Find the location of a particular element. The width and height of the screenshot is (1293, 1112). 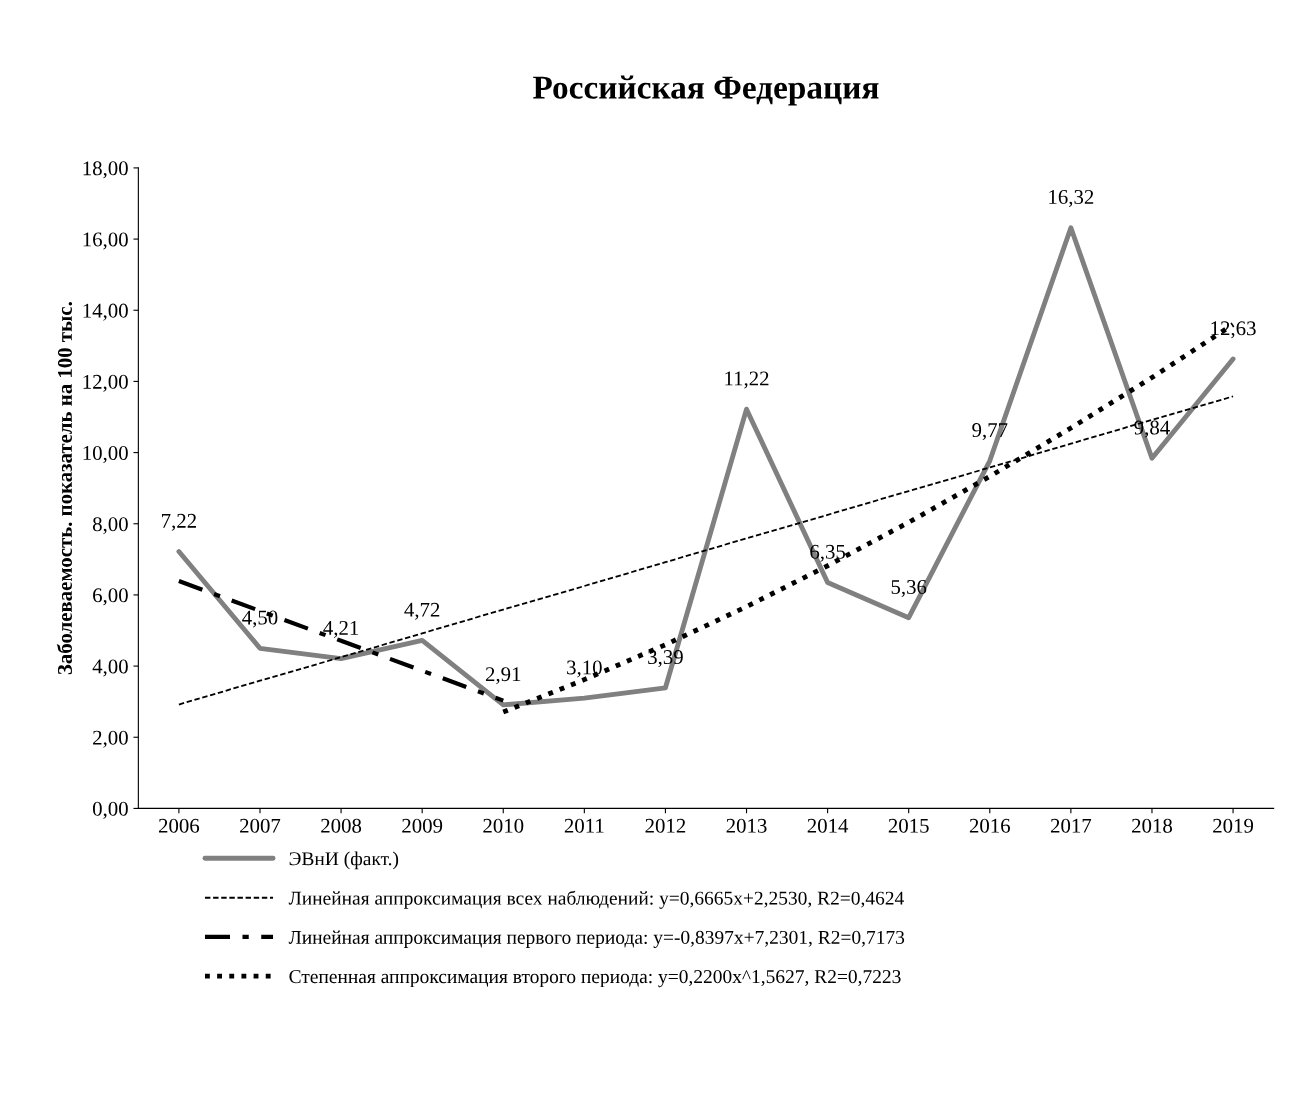

chart-title: Российская Федерация is located at coordinates (706, 90).